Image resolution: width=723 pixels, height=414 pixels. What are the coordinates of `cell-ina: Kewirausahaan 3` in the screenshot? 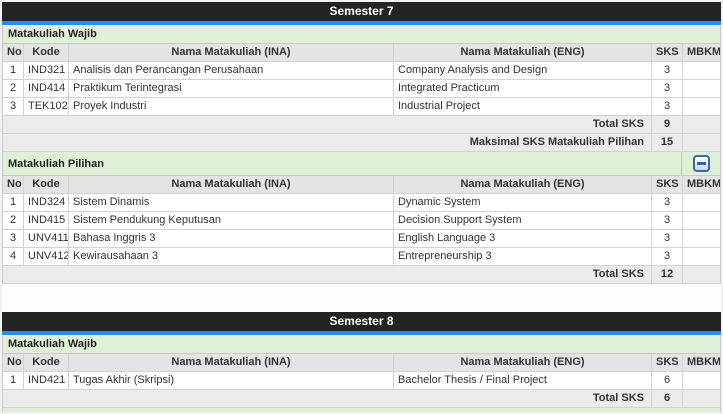 It's located at (230, 256).